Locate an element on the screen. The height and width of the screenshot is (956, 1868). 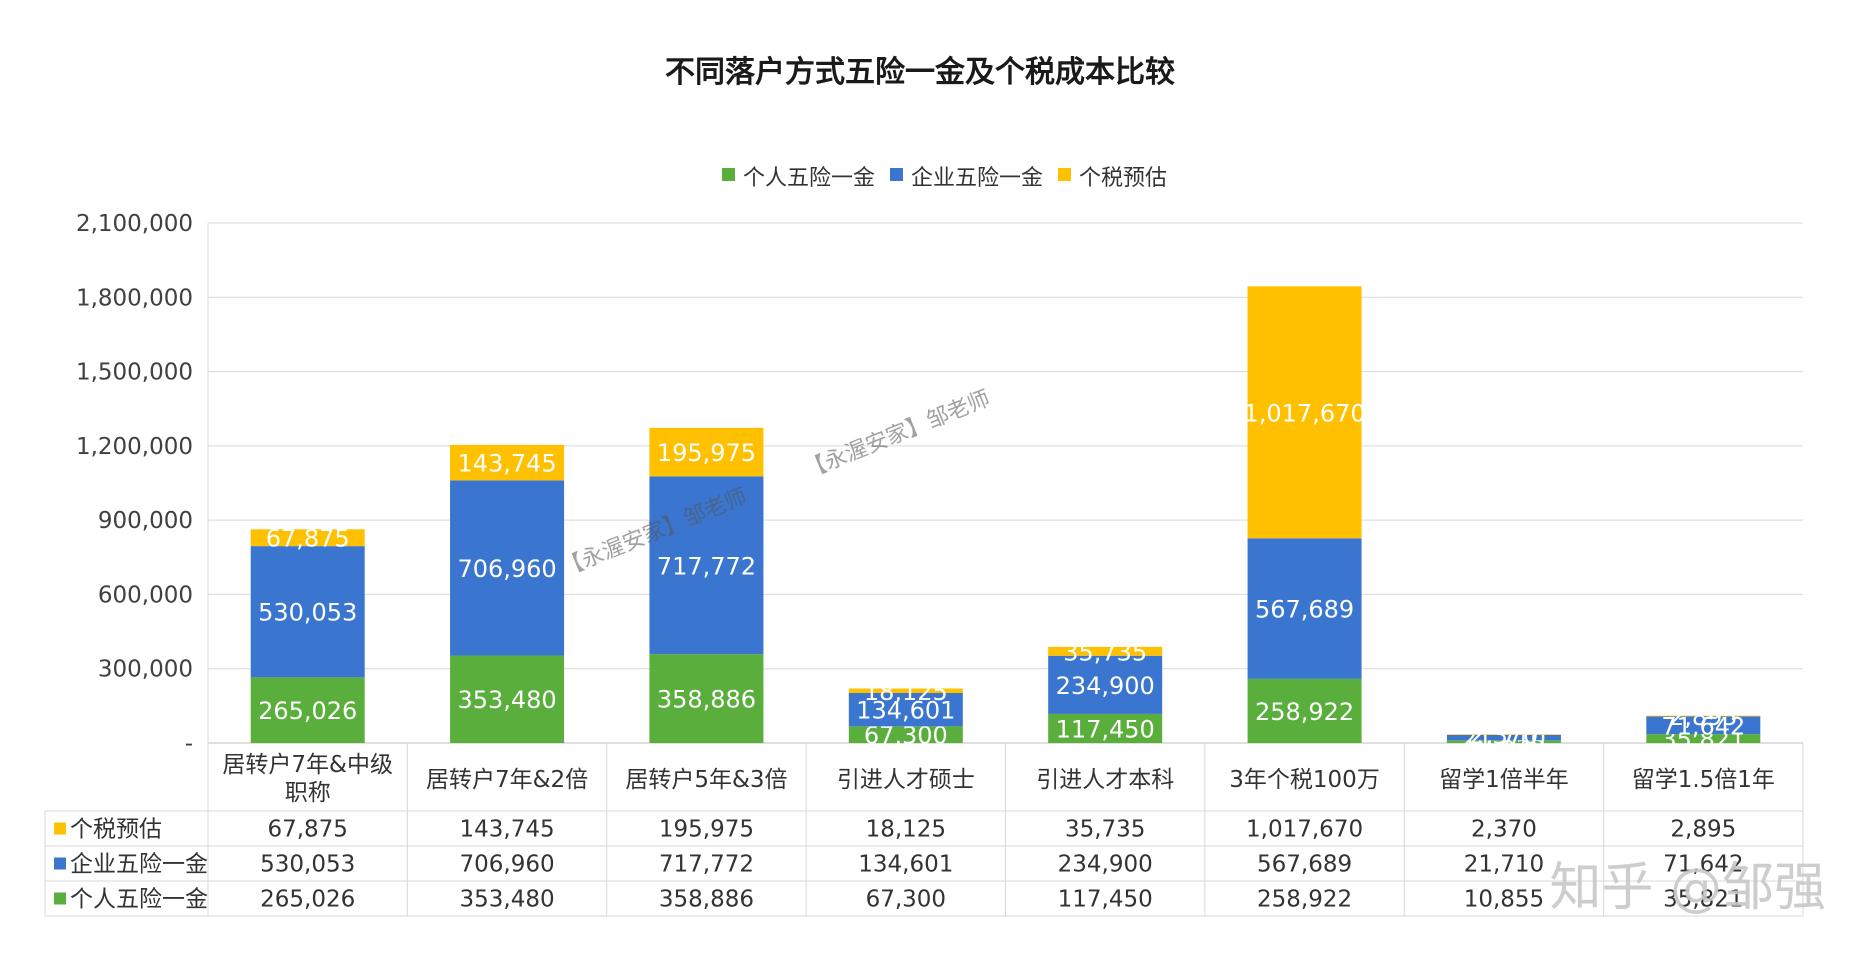
data-label: 2,895 is located at coordinates (1703, 717).